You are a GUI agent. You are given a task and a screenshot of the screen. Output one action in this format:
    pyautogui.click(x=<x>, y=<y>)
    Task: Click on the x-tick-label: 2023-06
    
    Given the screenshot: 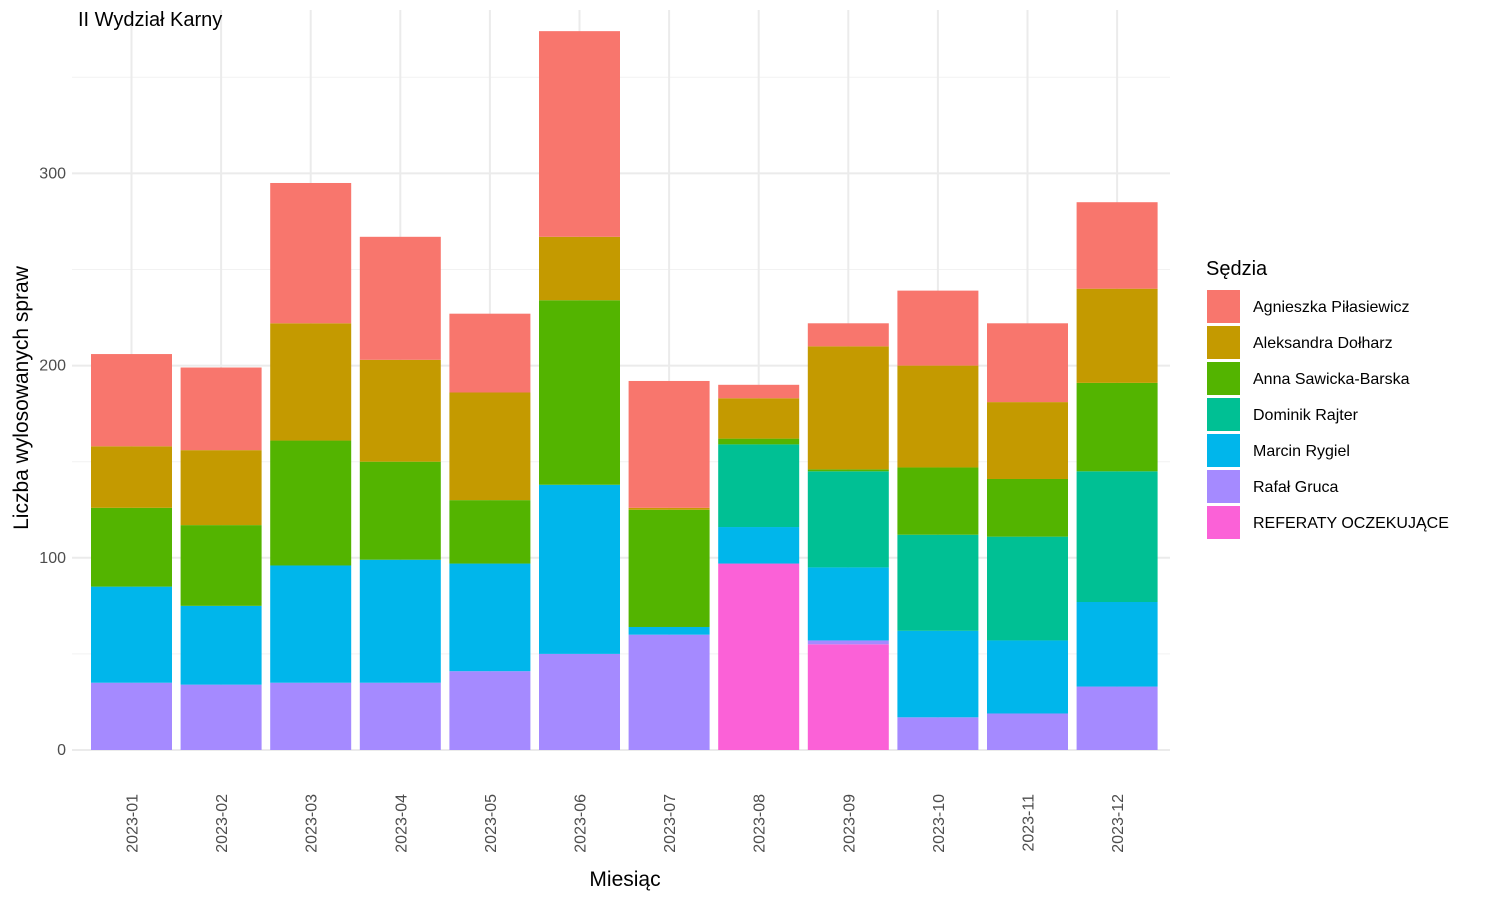 What is the action you would take?
    pyautogui.click(x=581, y=823)
    